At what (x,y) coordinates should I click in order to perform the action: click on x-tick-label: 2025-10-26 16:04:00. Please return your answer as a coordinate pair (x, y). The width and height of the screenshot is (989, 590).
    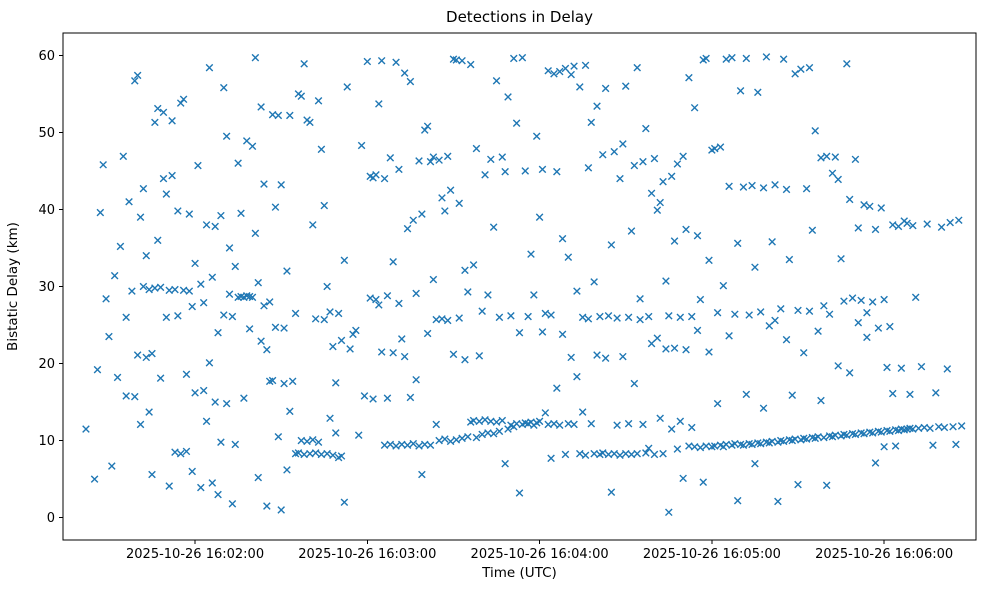
    Looking at the image, I should click on (540, 554).